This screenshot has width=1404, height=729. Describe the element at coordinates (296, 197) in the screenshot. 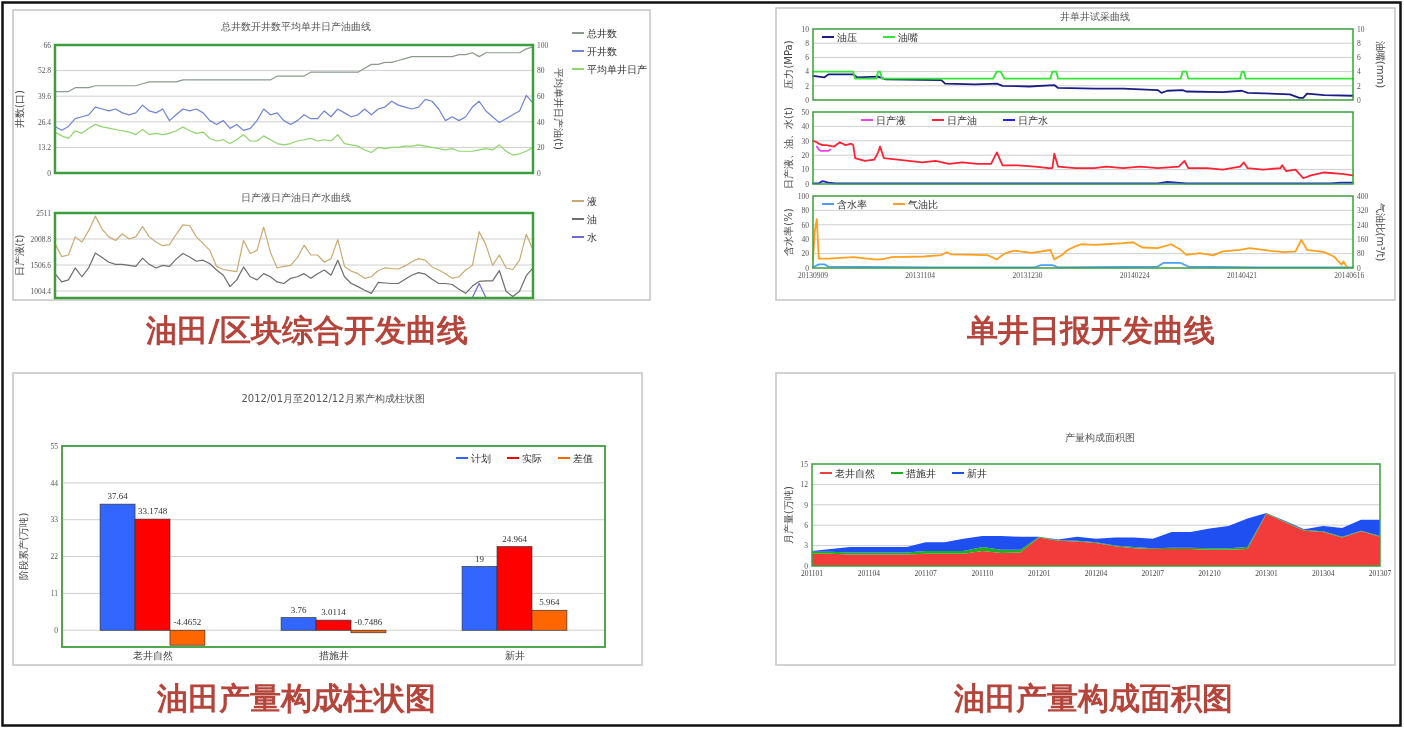

I see `chart-title: 日产液日产油日产水曲线` at that location.